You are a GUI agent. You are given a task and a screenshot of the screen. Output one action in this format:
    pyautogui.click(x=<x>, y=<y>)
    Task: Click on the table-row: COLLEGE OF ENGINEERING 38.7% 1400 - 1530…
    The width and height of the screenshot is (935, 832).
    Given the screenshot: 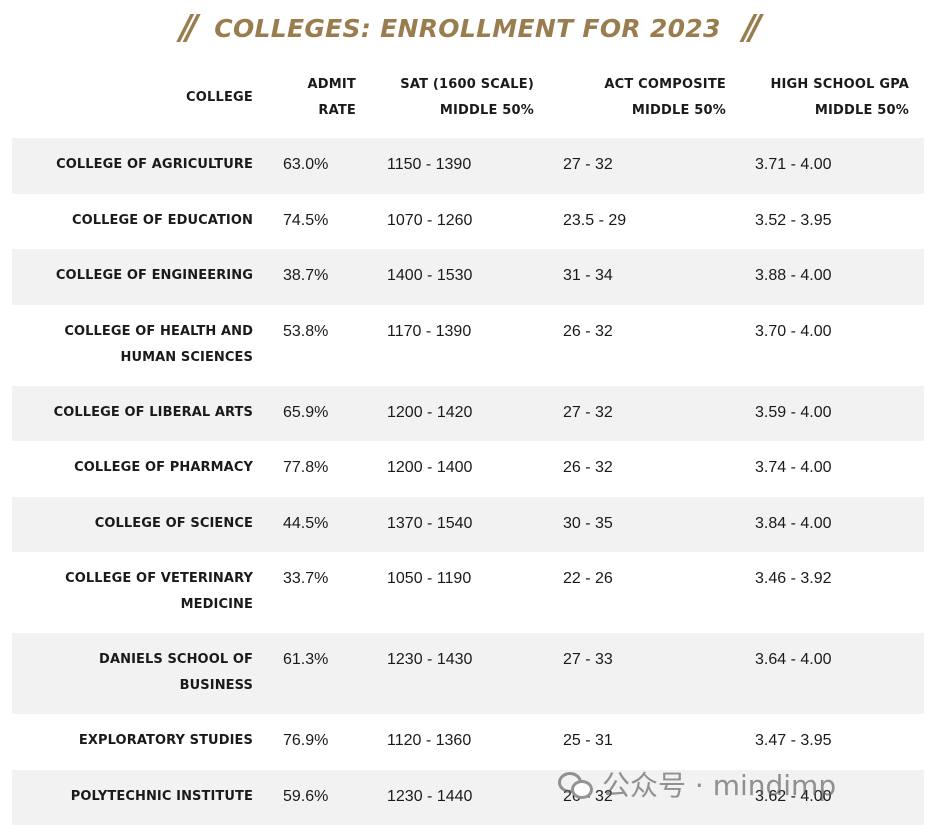 What is the action you would take?
    pyautogui.click(x=468, y=277)
    